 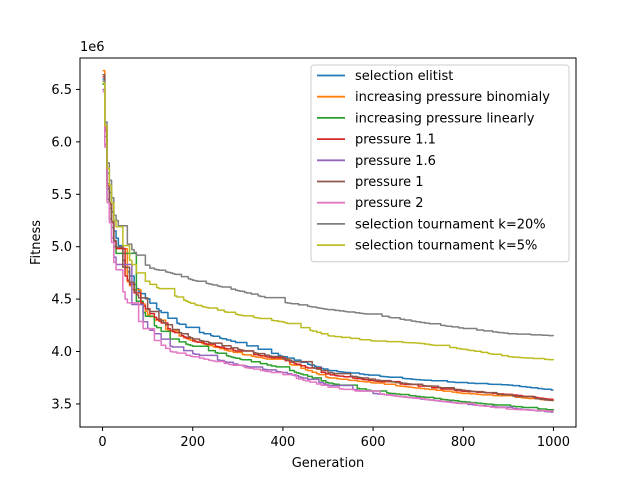 What do you see at coordinates (61, 142) in the screenshot?
I see `y-tick-label: 6.0` at bounding box center [61, 142].